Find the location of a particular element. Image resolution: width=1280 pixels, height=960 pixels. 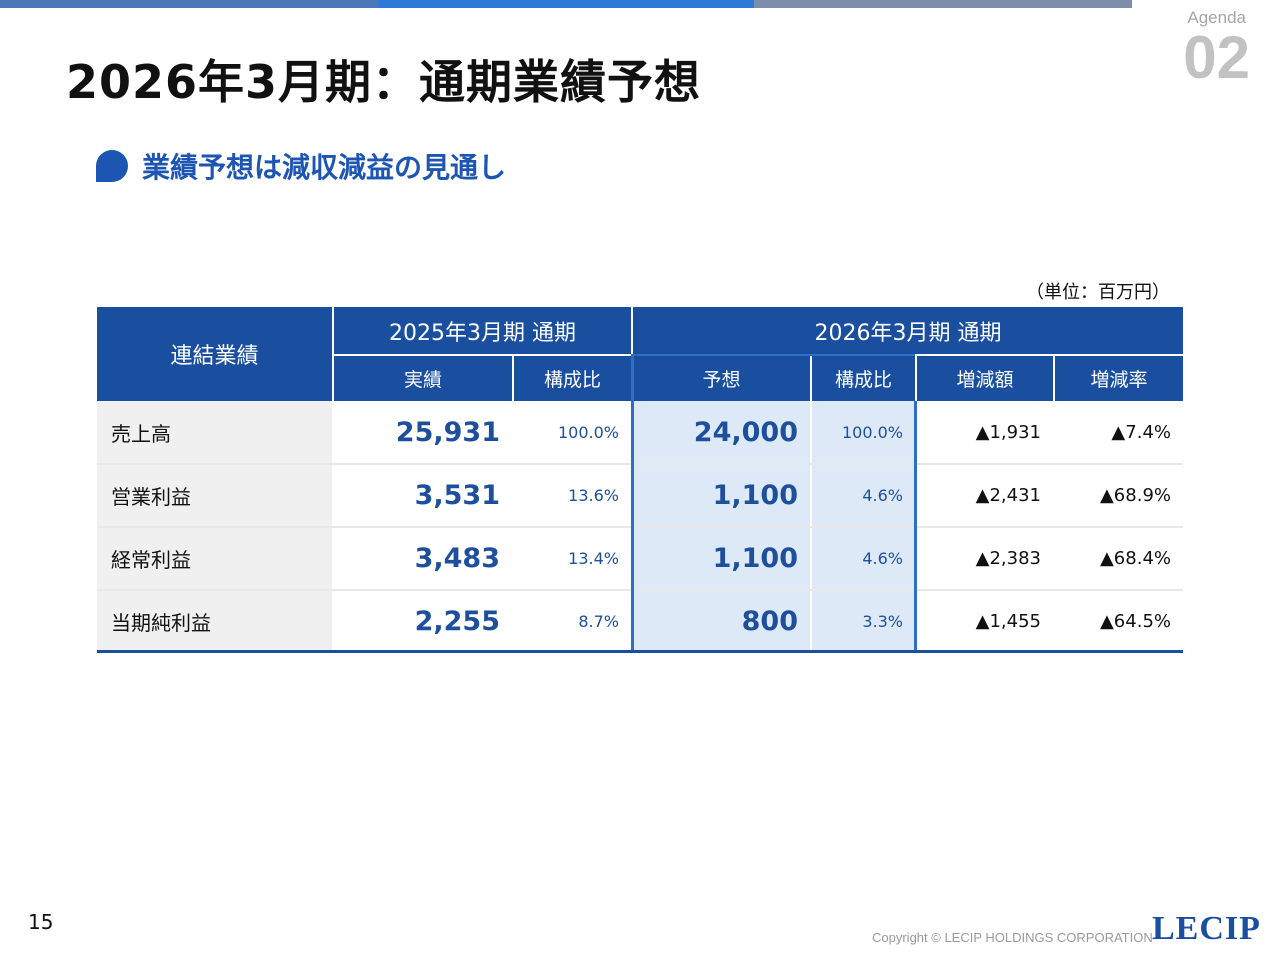

forecast-header-underline is located at coordinates (774, 355).